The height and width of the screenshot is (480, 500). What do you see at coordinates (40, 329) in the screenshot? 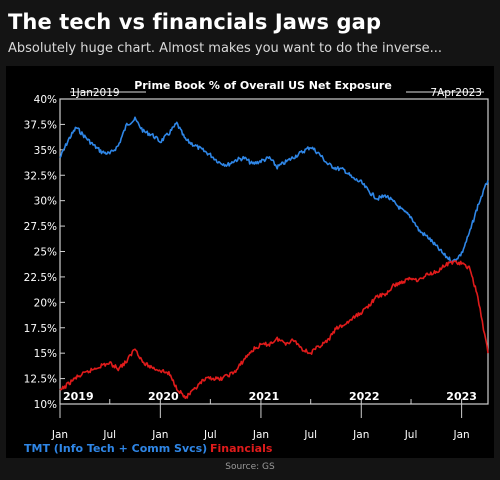
I see `y-tick-label: 17.5%` at bounding box center [40, 329].